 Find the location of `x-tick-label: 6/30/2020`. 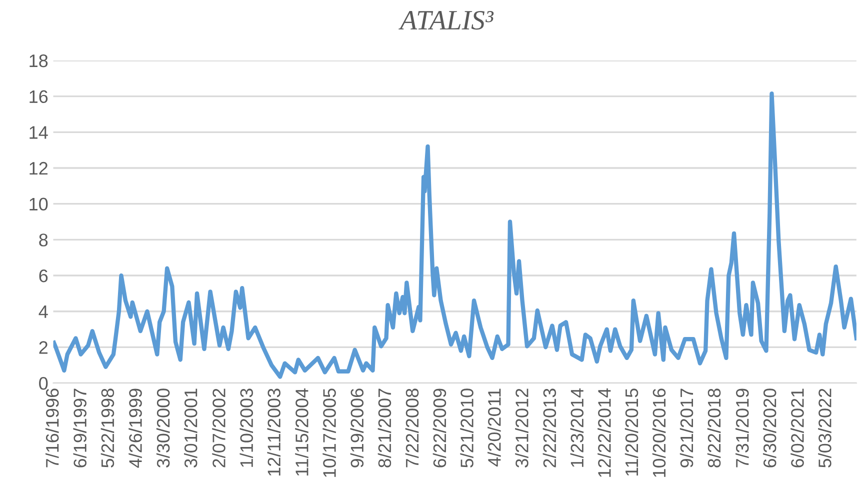

x-tick-label: 6/30/2020 is located at coordinates (769, 428).